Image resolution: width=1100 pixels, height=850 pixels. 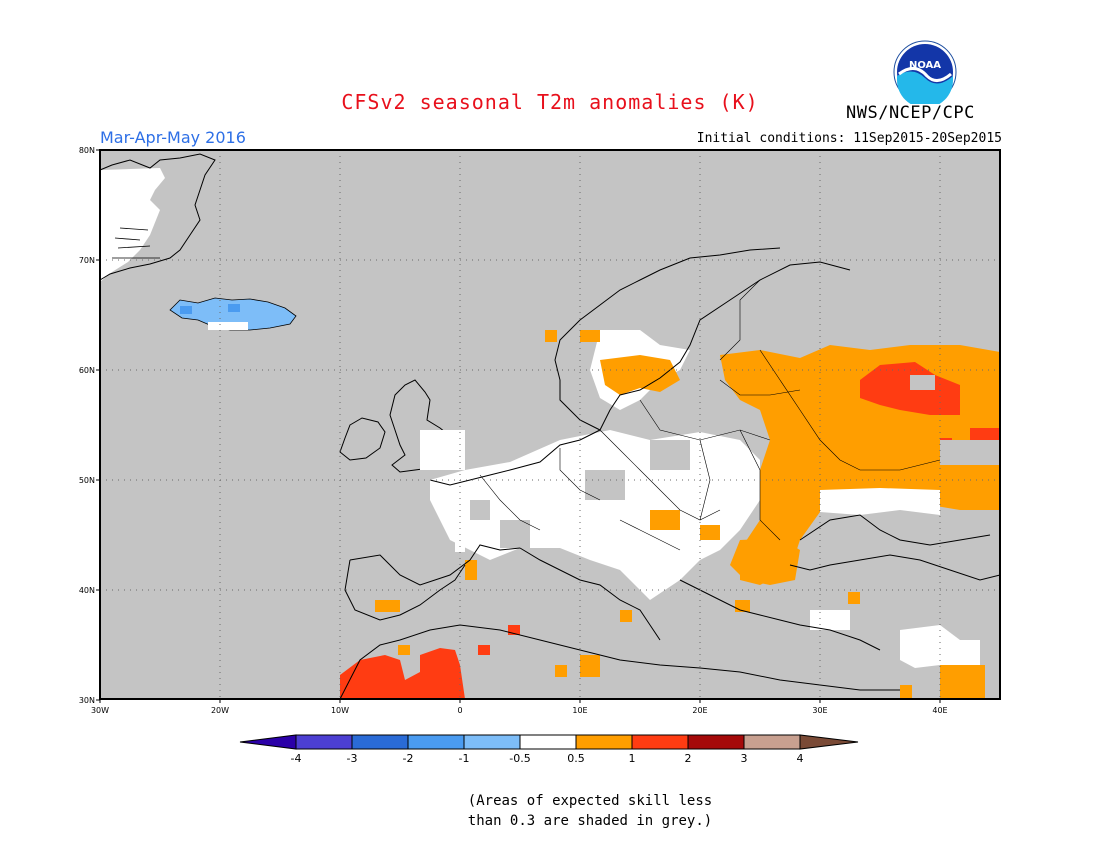 I want to click on colorbar-label: 1, so click(x=632, y=758).